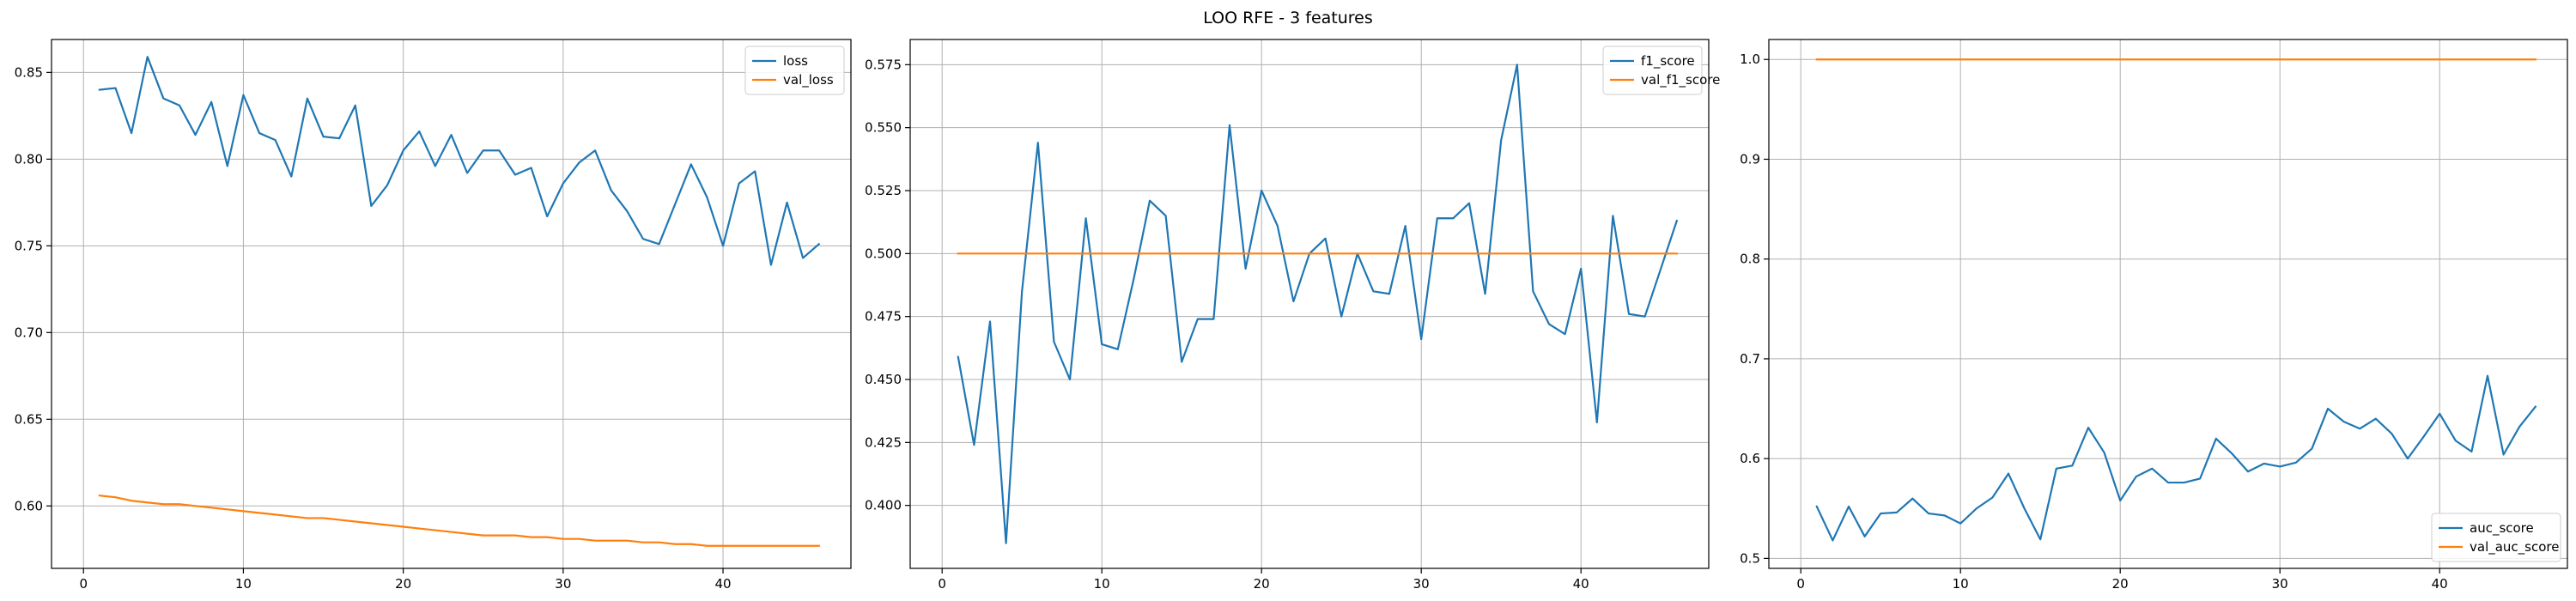  I want to click on y-tick-label: 0.70, so click(29, 332).